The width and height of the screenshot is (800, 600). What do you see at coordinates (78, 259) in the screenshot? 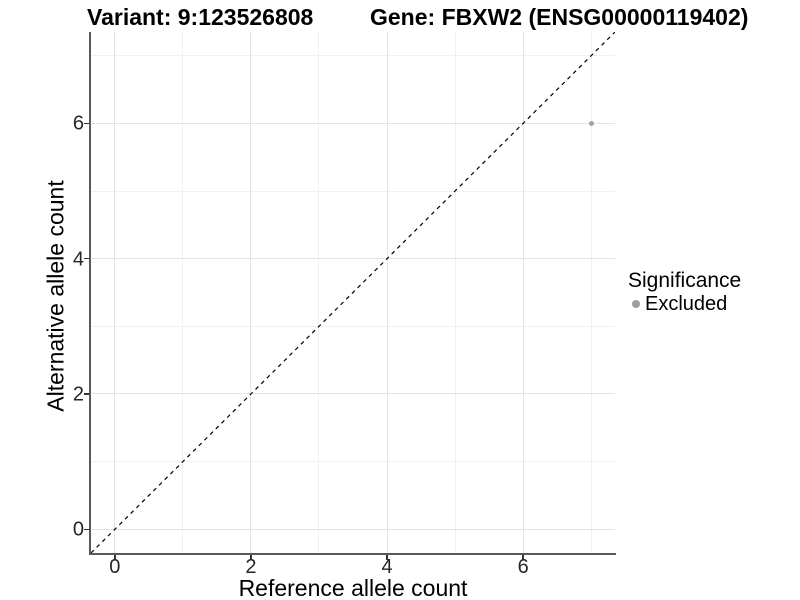
I see `y-tick-label: 4` at bounding box center [78, 259].